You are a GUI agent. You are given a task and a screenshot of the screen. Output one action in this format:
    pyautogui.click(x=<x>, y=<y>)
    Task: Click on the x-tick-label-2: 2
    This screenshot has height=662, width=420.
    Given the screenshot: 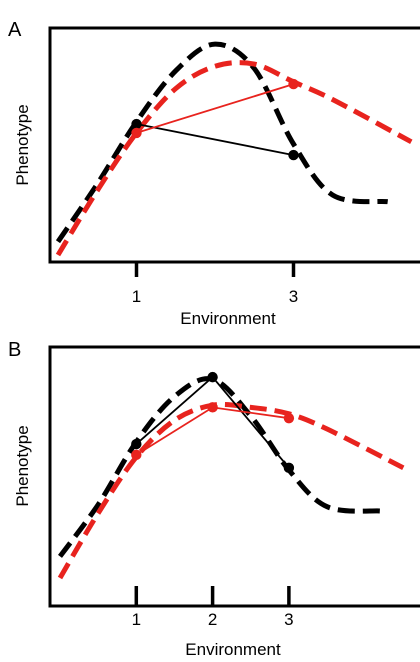 What is the action you would take?
    pyautogui.click(x=212, y=619)
    